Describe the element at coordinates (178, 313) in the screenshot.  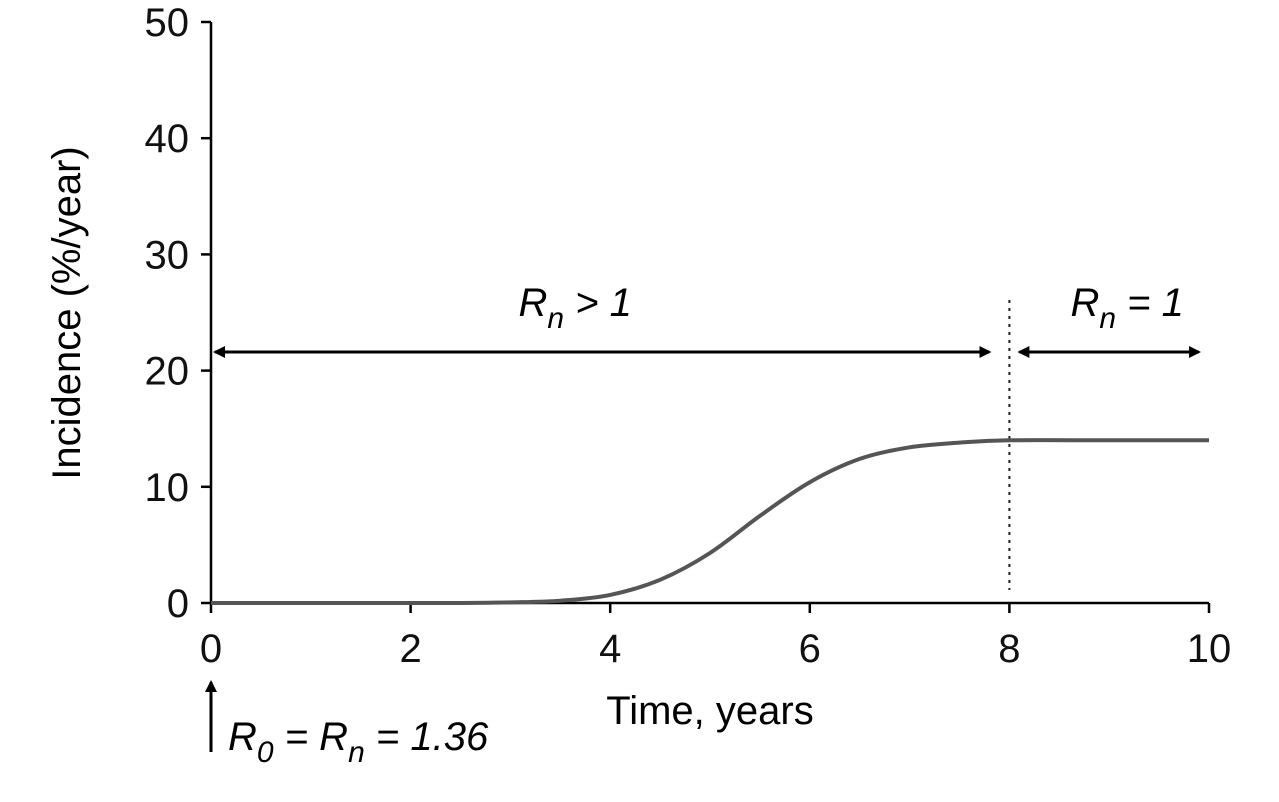
I see `y-axis-ticks: 0 10 20 30 40 50` at that location.